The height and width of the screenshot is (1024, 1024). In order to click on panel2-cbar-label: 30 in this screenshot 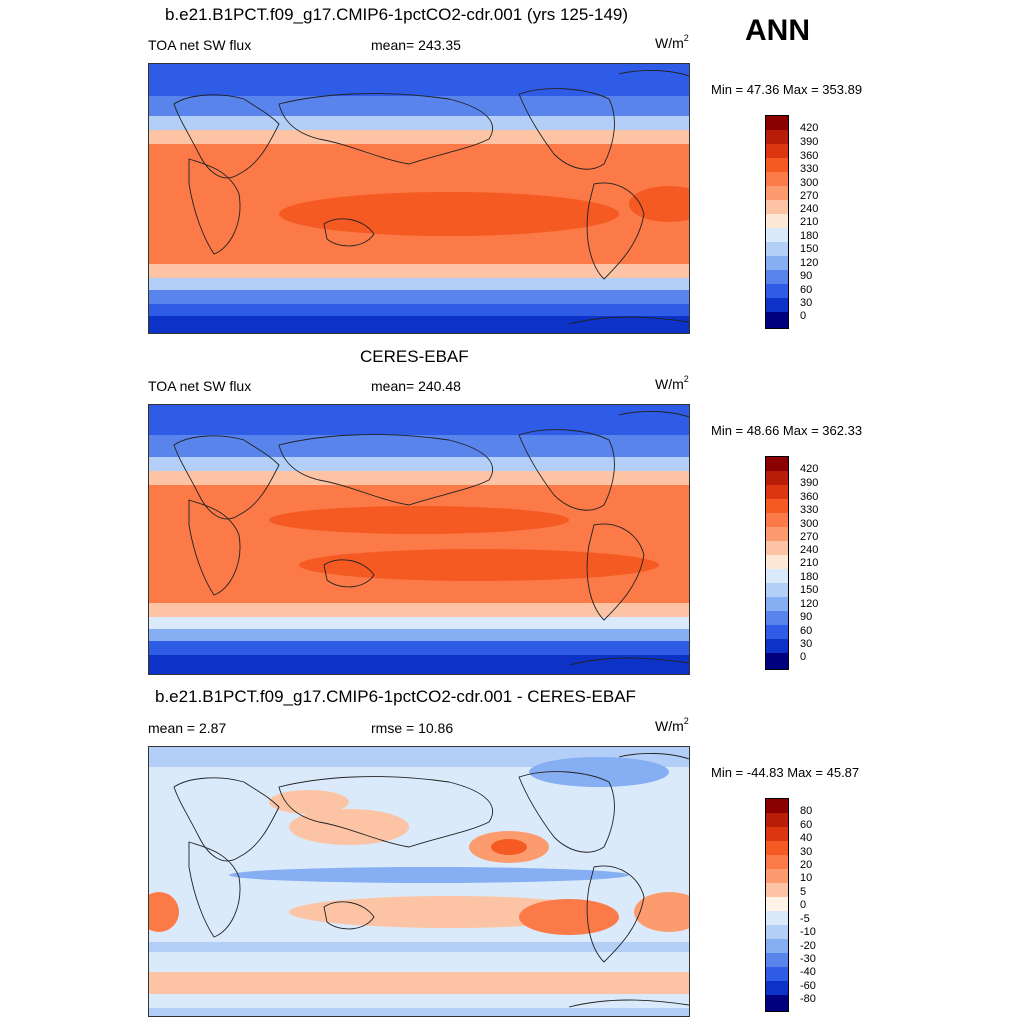, I will do `click(806, 644)`.